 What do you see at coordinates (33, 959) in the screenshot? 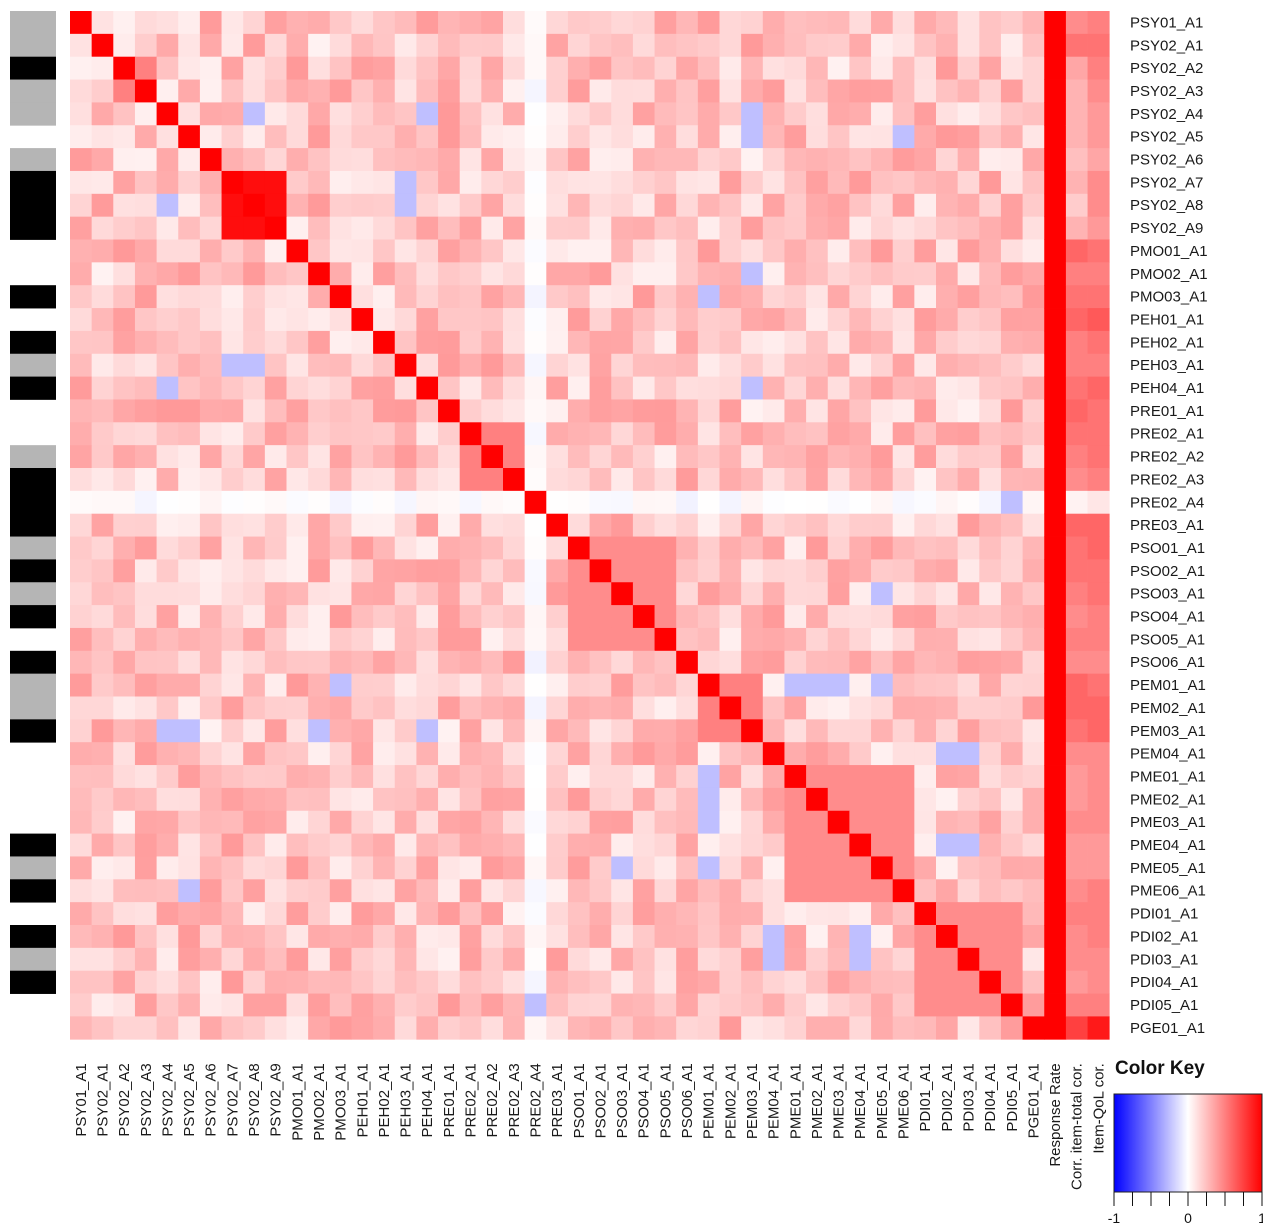
I see `row-group-marker` at bounding box center [33, 959].